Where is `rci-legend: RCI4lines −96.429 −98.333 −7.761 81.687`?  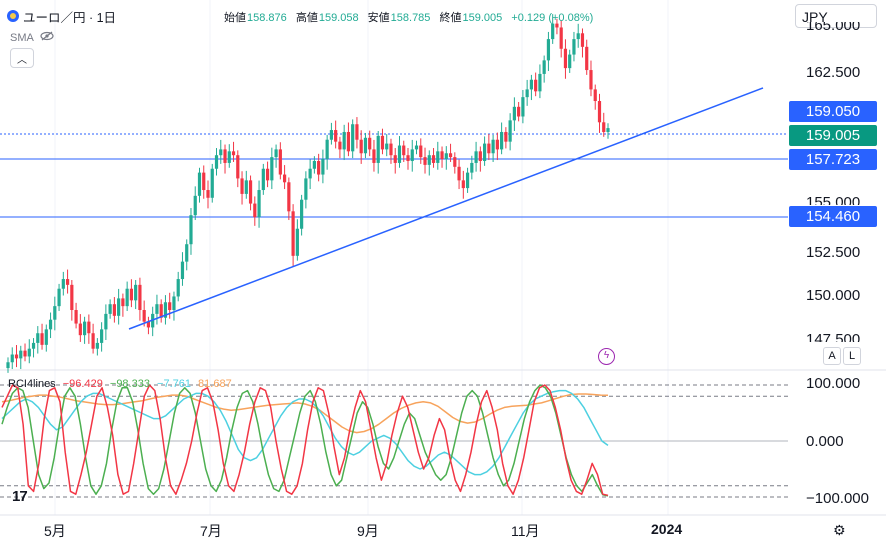 rci-legend: RCI4lines −96.429 −98.333 −7.761 81.687 is located at coordinates (122, 384).